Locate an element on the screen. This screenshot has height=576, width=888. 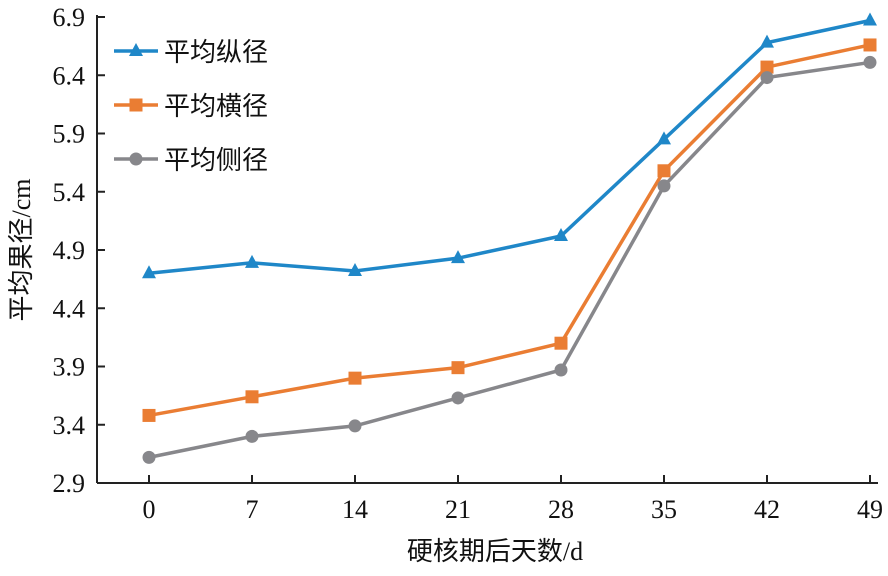
y-tick-label: 4.9 is located at coordinates (69, 250).